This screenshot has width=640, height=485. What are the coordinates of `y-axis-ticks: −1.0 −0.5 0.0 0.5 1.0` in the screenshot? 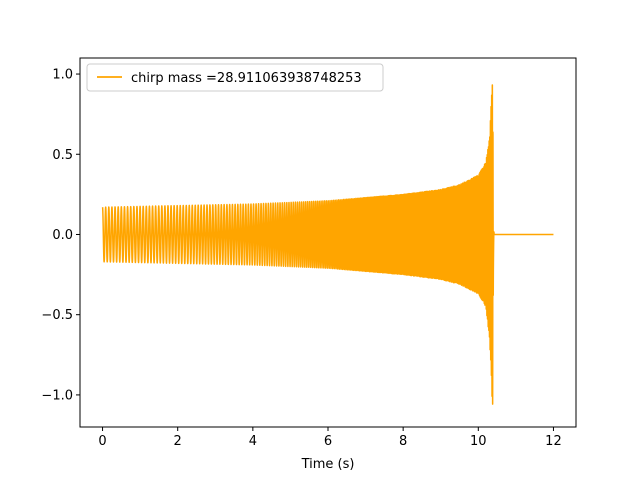 It's located at (60, 235).